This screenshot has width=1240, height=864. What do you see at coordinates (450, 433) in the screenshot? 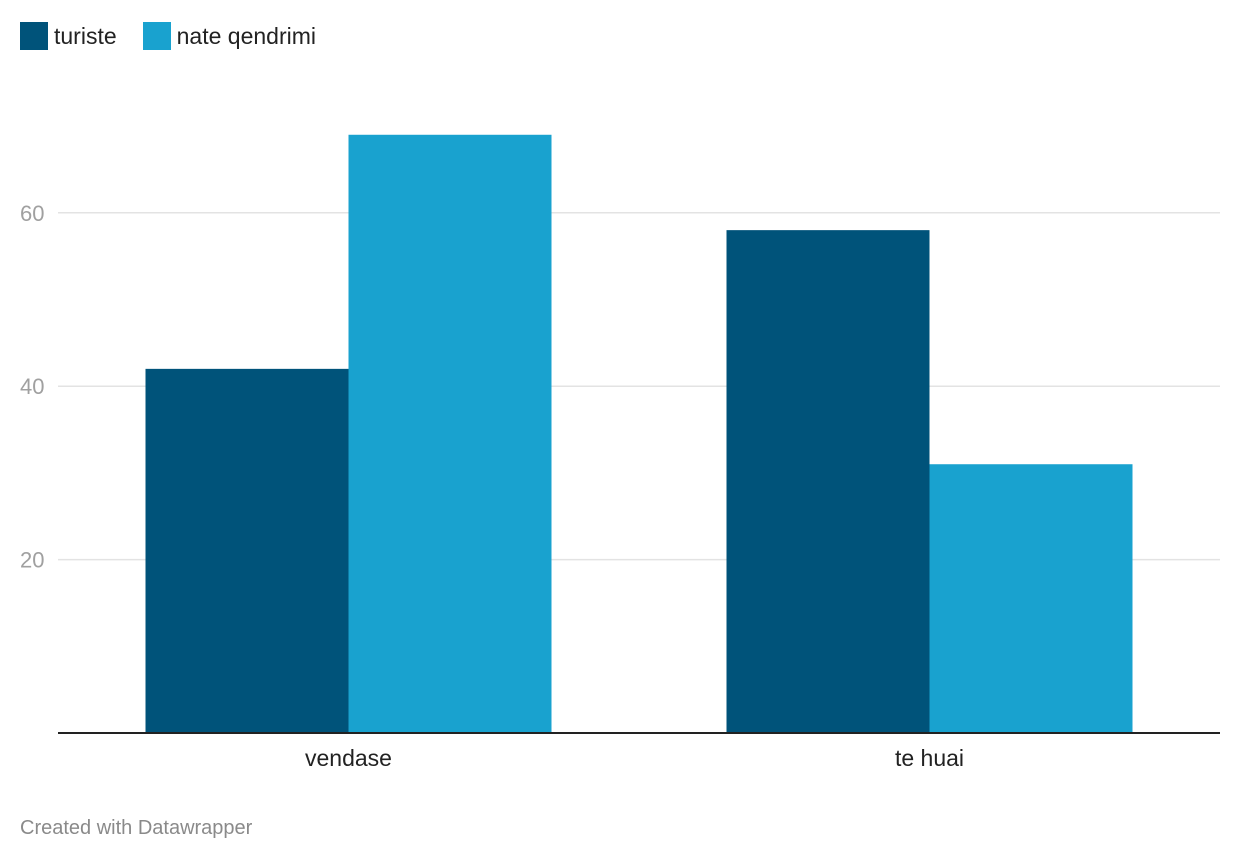
I see `bar-nate-qendrimi-vendase` at bounding box center [450, 433].